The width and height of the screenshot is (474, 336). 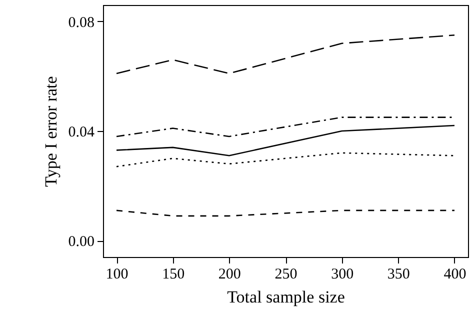 I want to click on x-tick-label: 400, so click(x=455, y=274).